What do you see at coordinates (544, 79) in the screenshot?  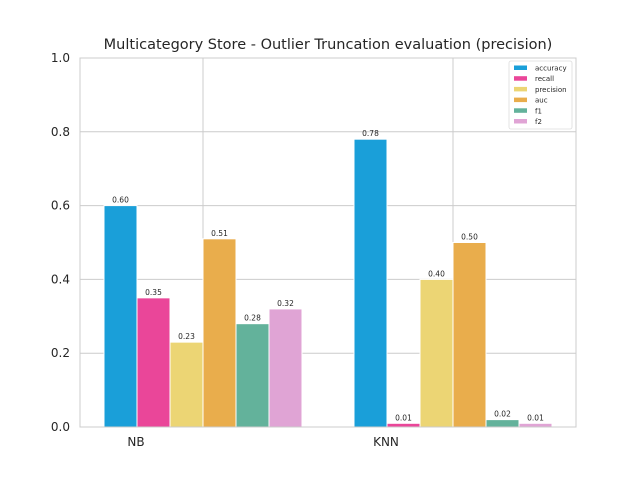 I see `legend-label: recall` at bounding box center [544, 79].